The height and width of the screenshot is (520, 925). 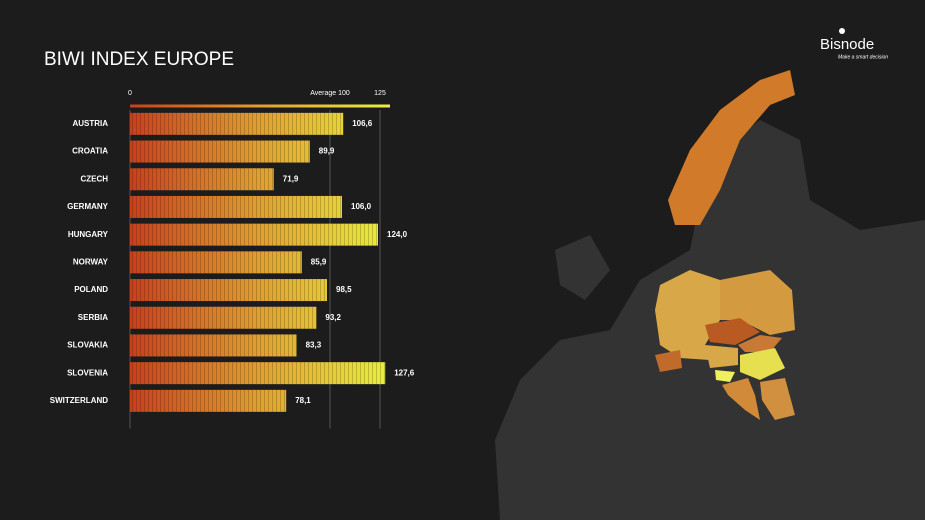 What do you see at coordinates (687, 315) in the screenshot?
I see `germany` at bounding box center [687, 315].